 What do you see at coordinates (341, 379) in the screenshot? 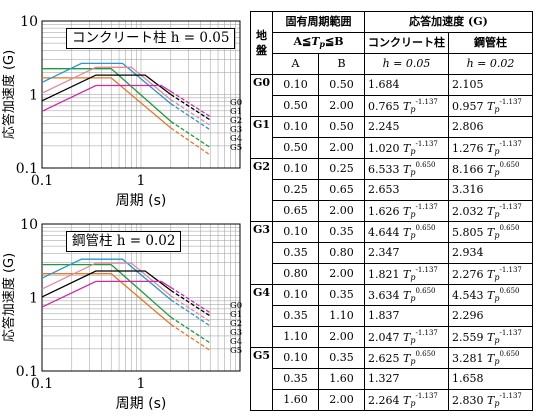
I see `range-b-cell: 1.60` at bounding box center [341, 379].